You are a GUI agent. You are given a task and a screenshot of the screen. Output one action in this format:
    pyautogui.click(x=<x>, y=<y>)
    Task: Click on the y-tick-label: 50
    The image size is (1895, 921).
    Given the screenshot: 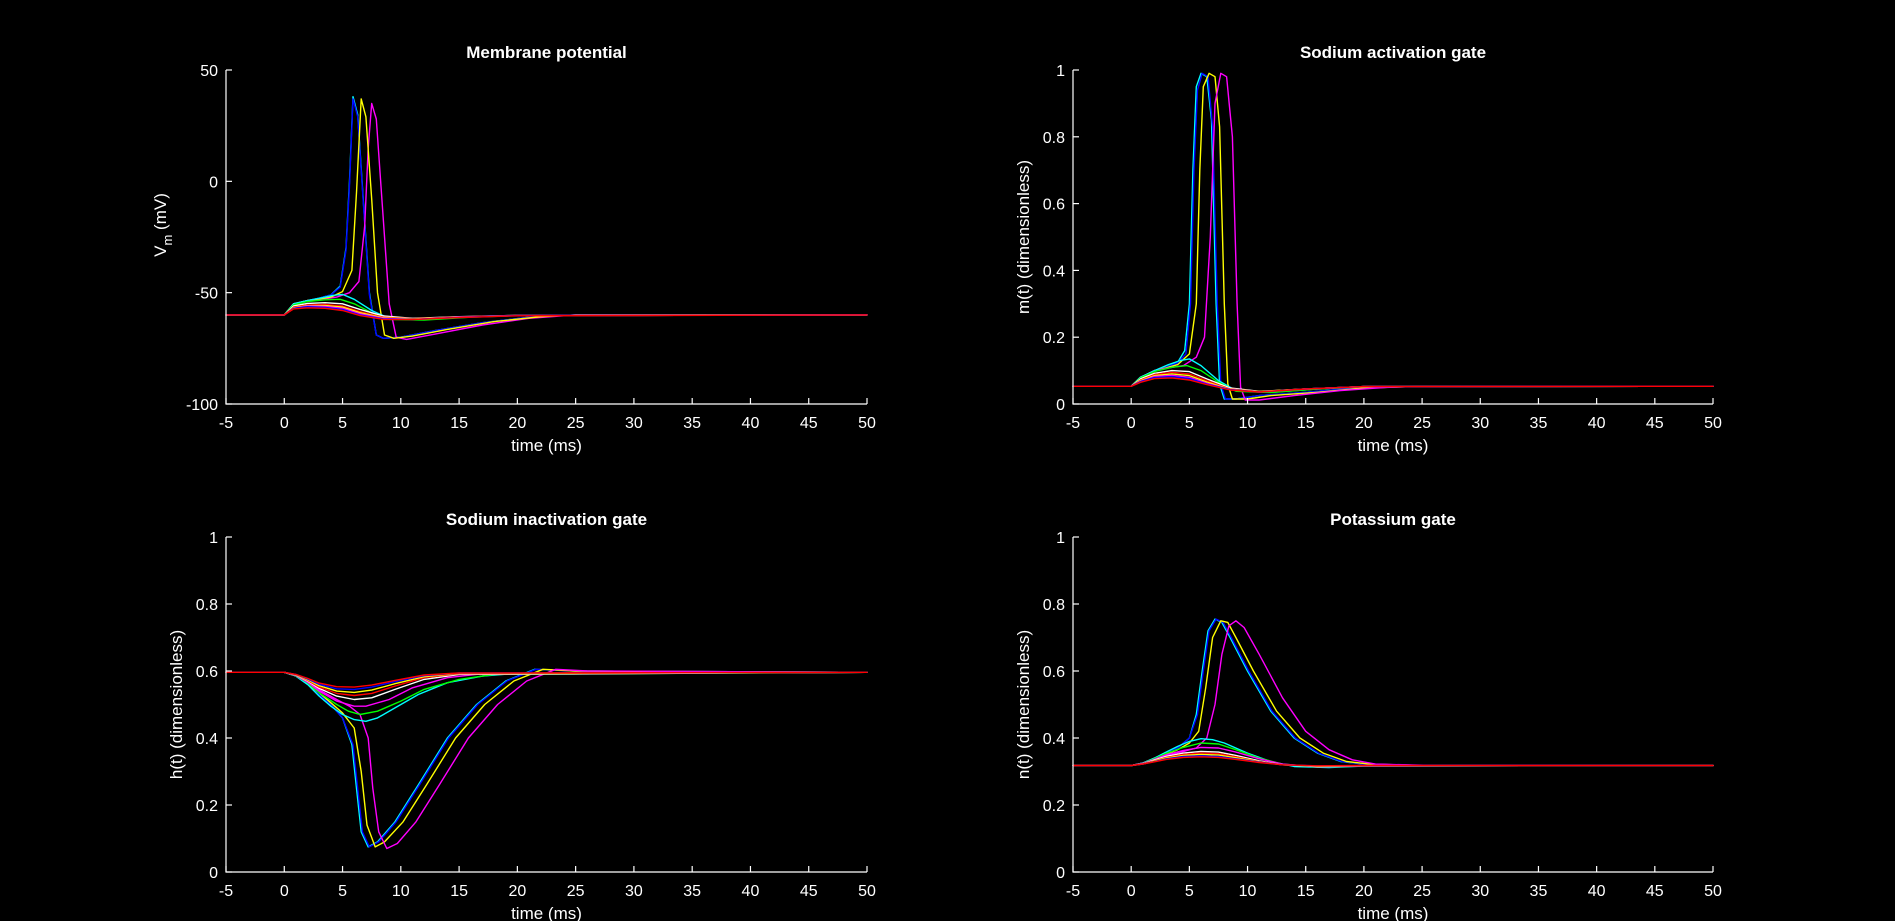 What is the action you would take?
    pyautogui.click(x=209, y=71)
    